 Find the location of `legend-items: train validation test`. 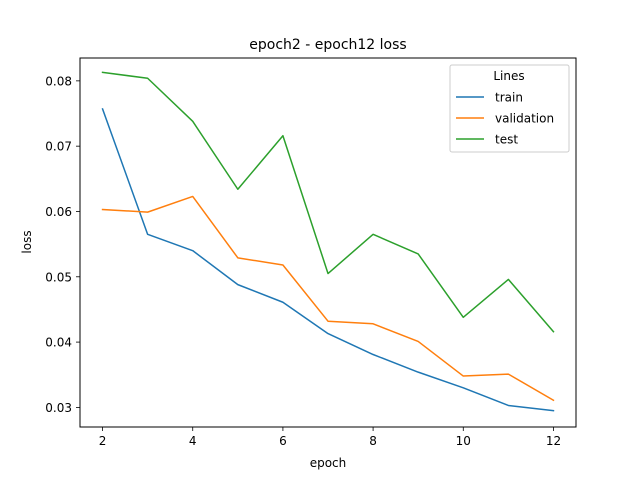

legend-items: train validation test is located at coordinates (505, 119).